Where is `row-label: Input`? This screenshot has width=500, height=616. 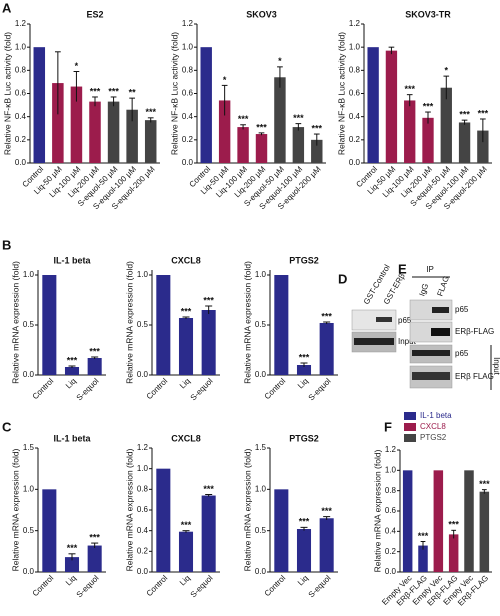
row-label: Input is located at coordinates (407, 341).